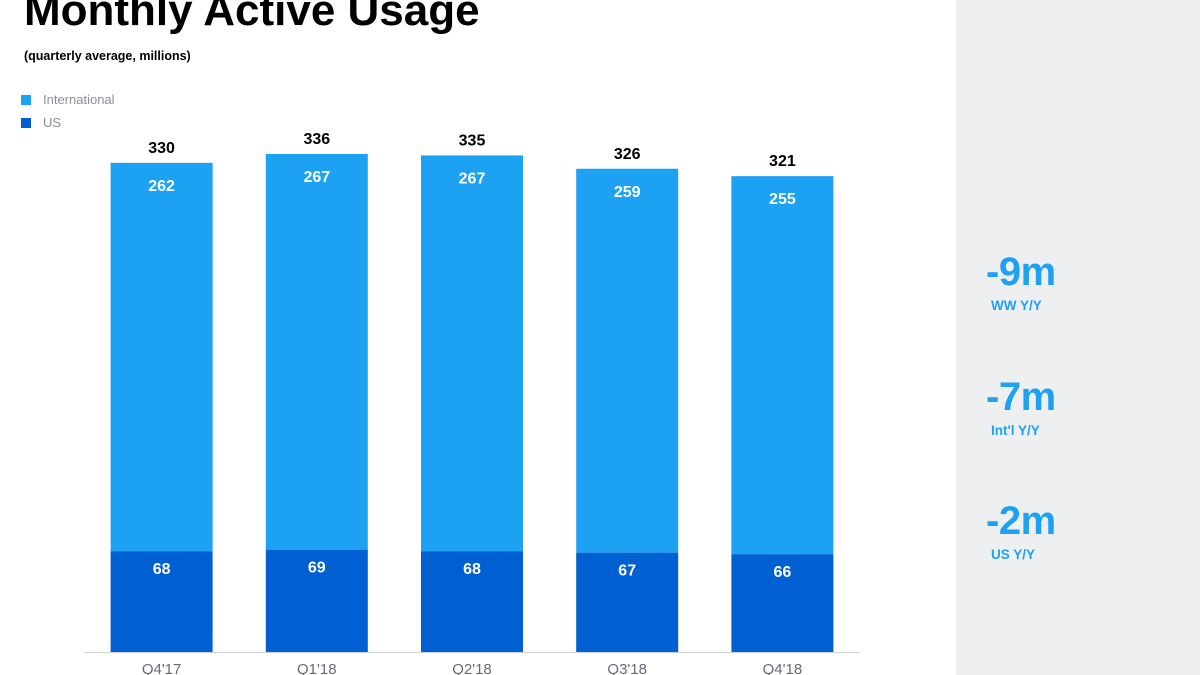  I want to click on data-label-international-0: 262, so click(161, 186).